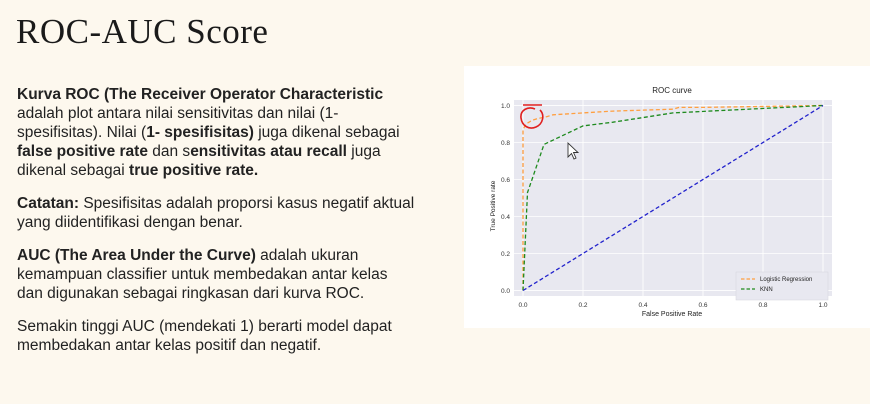 The height and width of the screenshot is (404, 870). What do you see at coordinates (142, 31) in the screenshot?
I see `slide-title: ROC-AUC Score` at bounding box center [142, 31].